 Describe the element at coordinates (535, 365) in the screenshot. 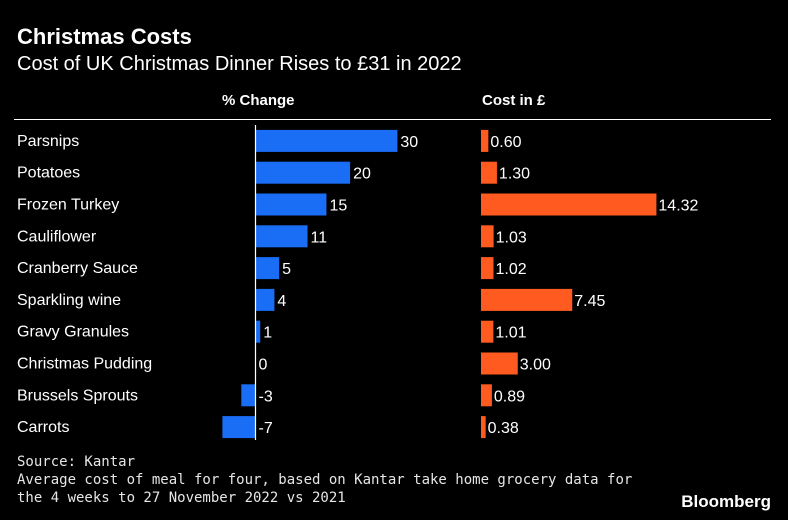

I see `cost-value-label: 3.00` at that location.